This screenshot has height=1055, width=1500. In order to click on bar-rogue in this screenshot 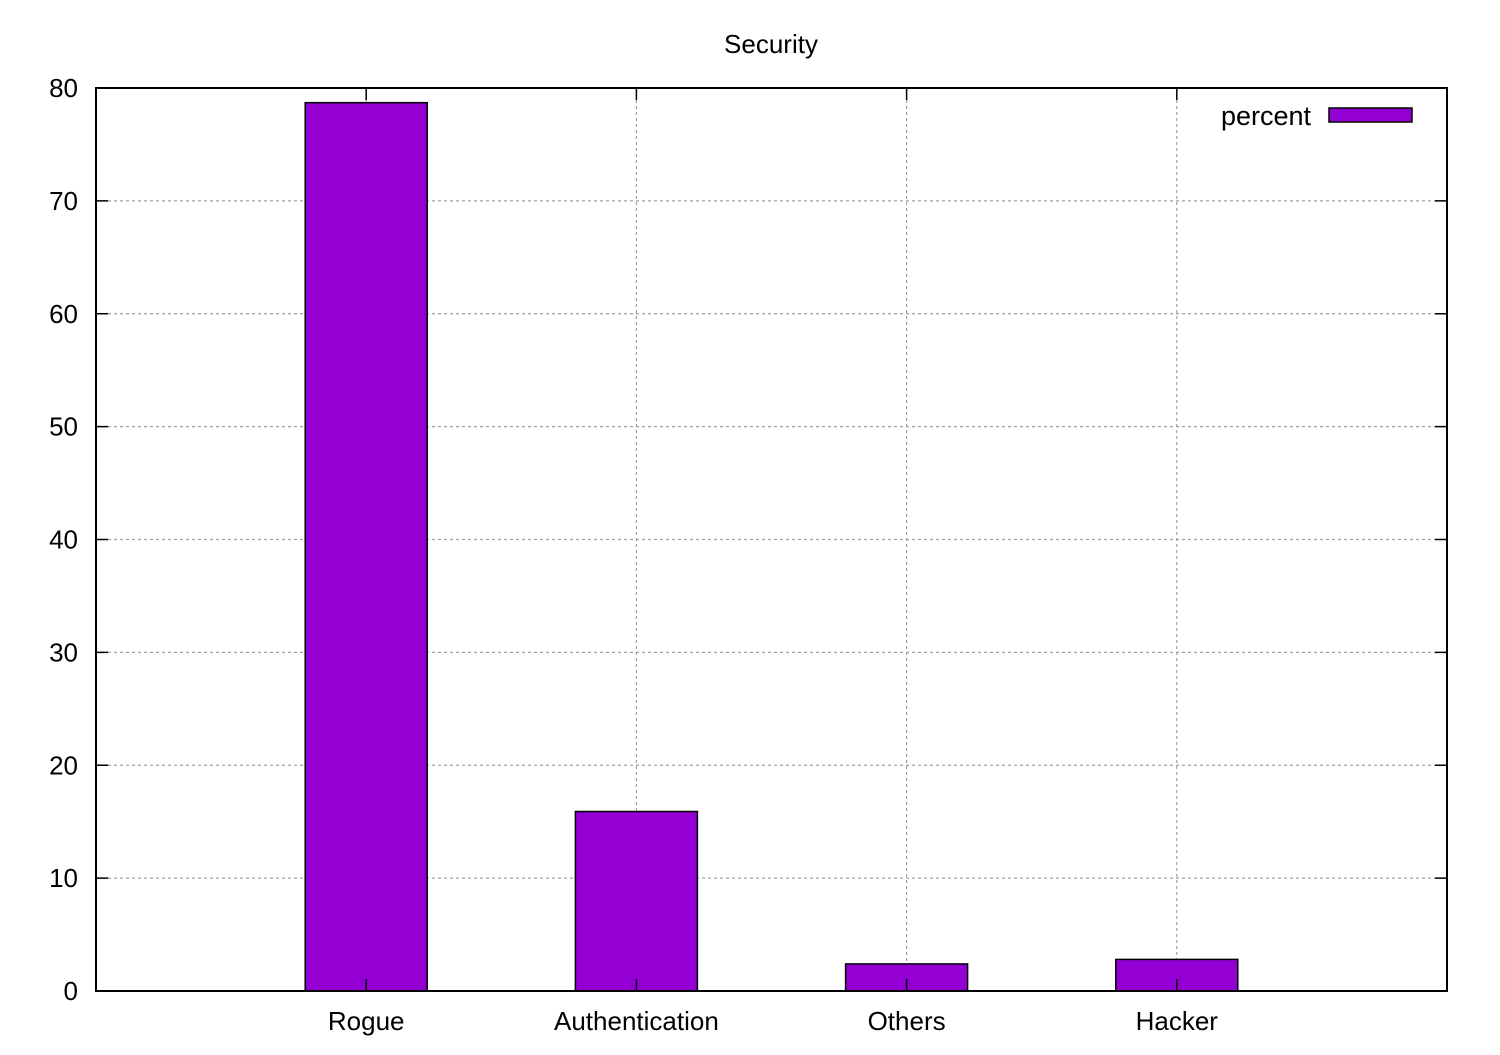, I will do `click(366, 546)`.